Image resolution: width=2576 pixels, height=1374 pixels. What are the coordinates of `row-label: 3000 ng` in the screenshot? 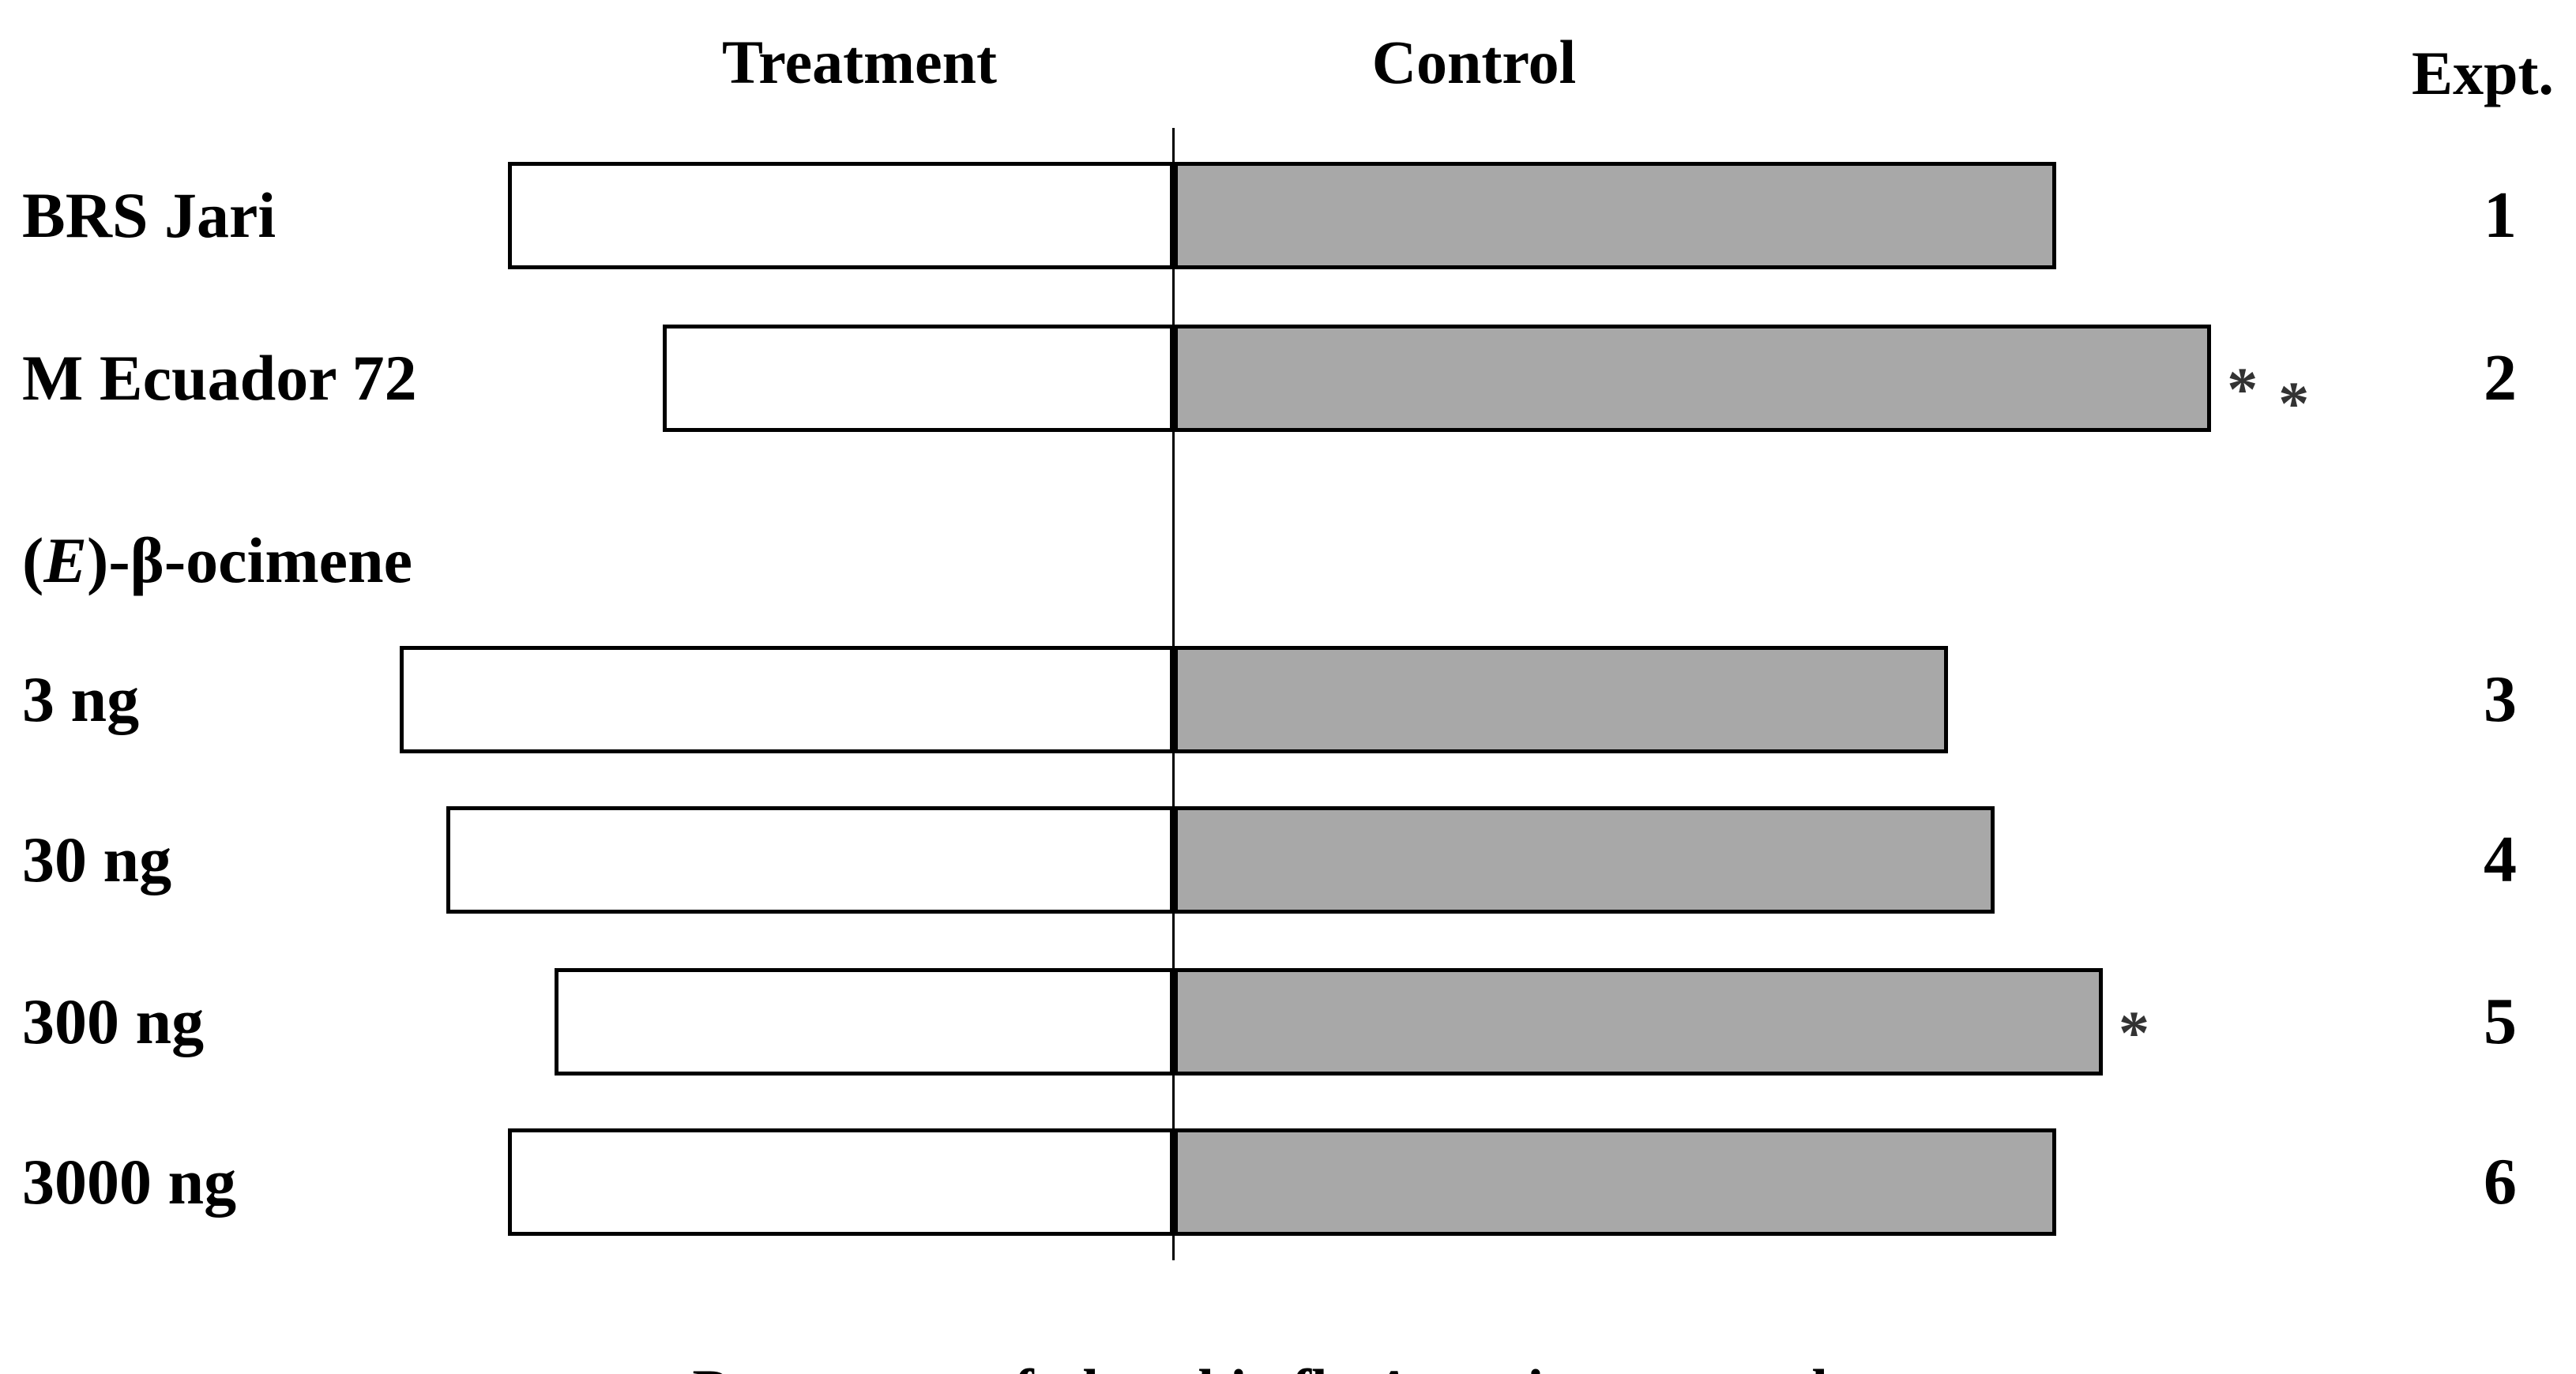 It's located at (130, 1182).